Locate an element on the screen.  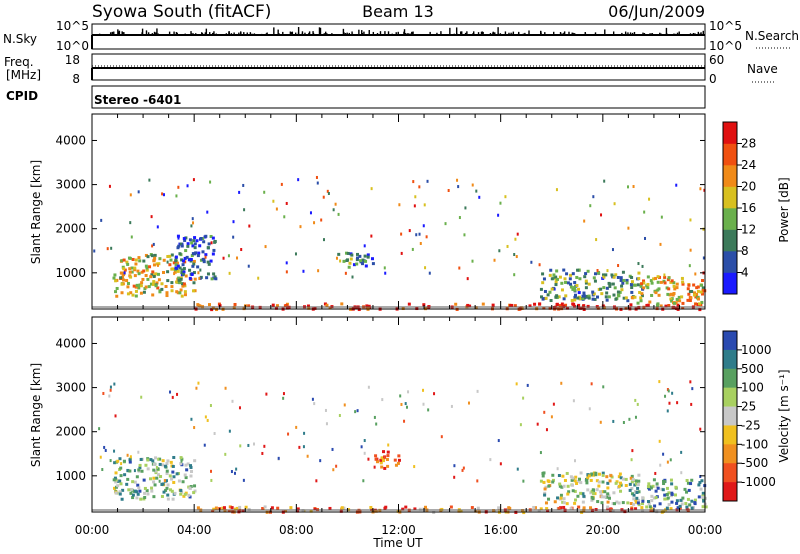
colorbar-segment is located at coordinates (730, 283).